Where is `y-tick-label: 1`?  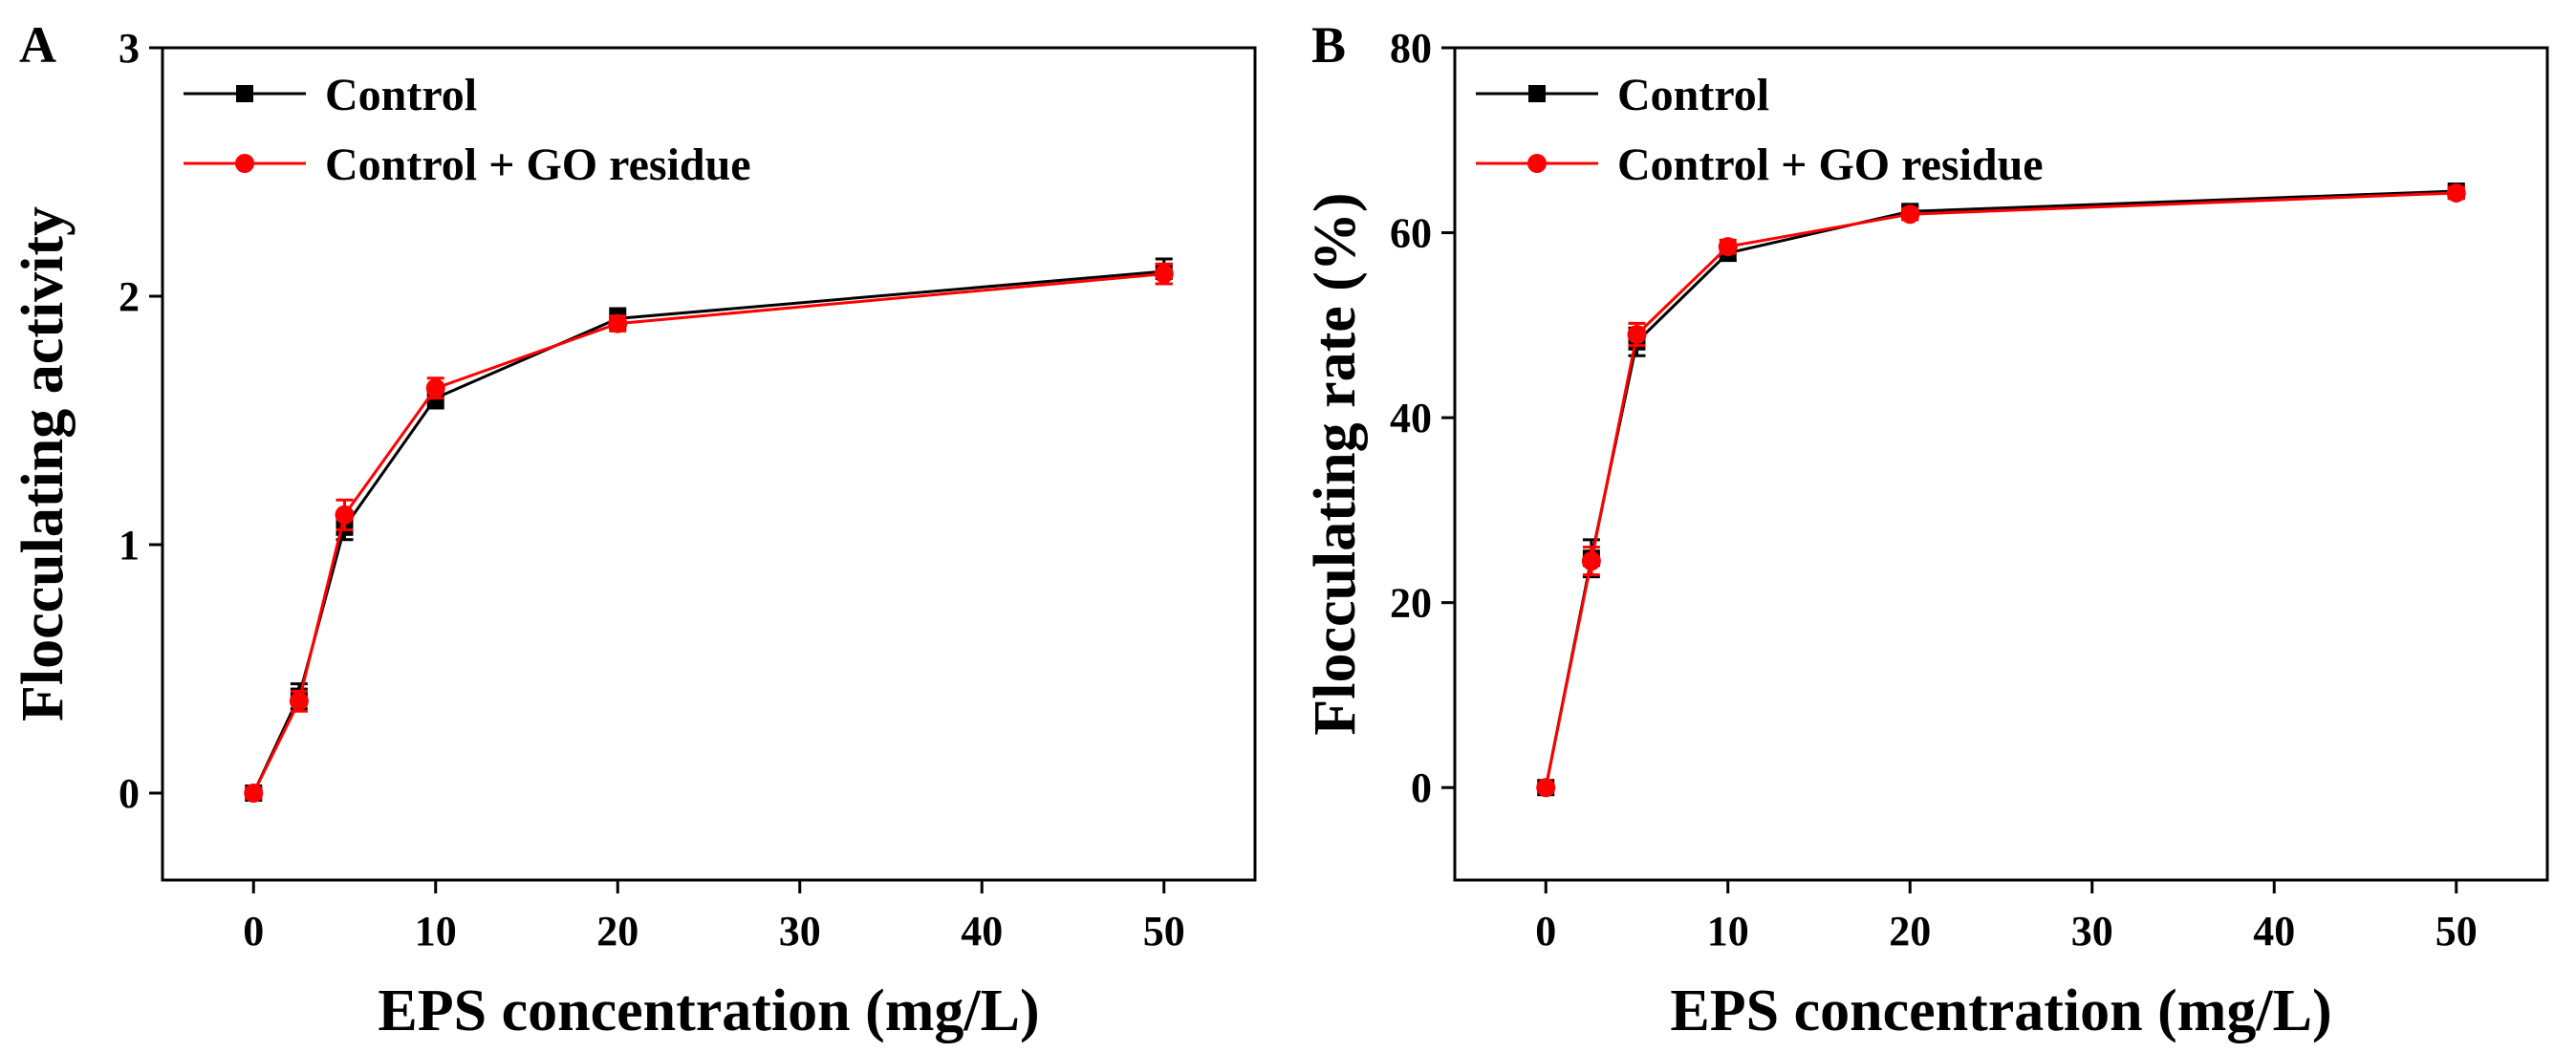 y-tick-label: 1 is located at coordinates (129, 545).